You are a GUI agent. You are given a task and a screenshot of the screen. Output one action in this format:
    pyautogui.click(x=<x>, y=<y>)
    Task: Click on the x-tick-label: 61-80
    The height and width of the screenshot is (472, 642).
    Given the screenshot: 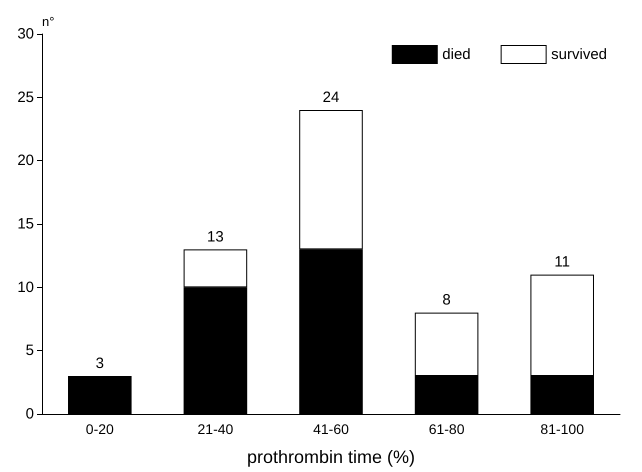 What is the action you would take?
    pyautogui.click(x=446, y=429)
    